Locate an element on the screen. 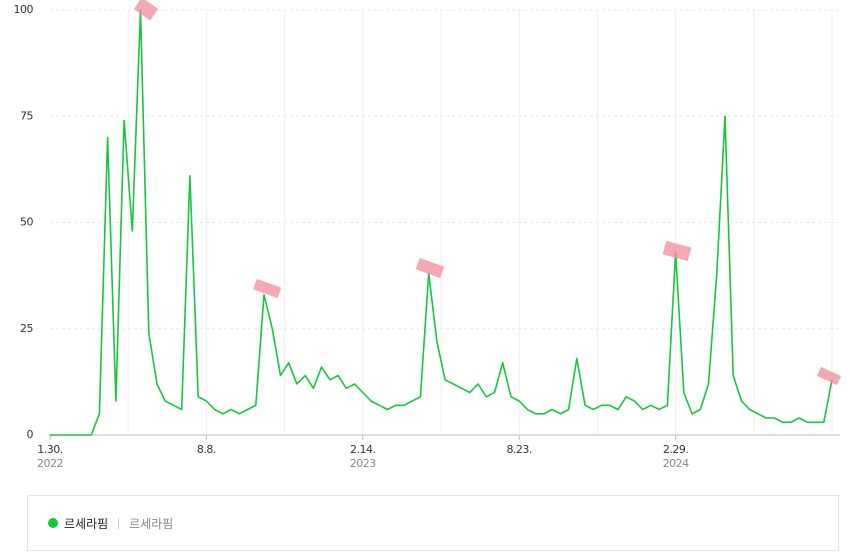  legend-separator is located at coordinates (119, 523).